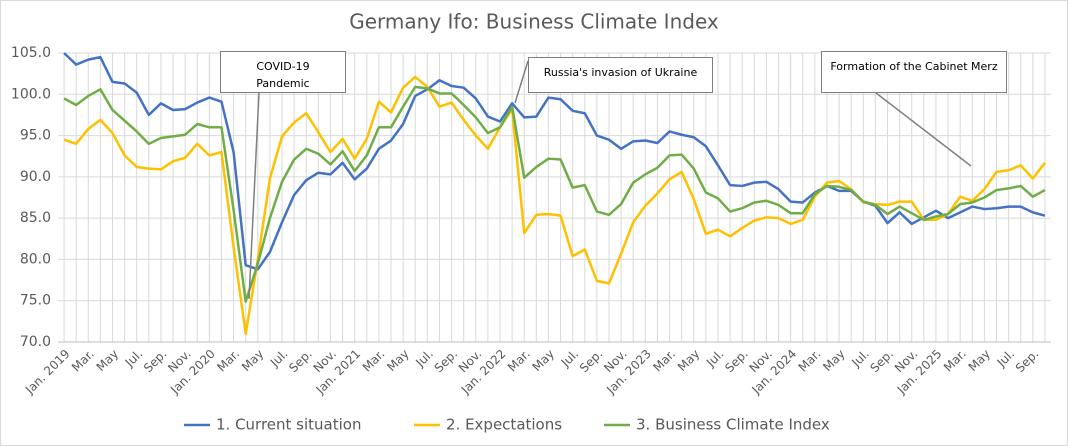 This screenshot has height=446, width=1068. Describe the element at coordinates (47, 372) in the screenshot. I see `x-tick-label: Jan. 2019` at that location.